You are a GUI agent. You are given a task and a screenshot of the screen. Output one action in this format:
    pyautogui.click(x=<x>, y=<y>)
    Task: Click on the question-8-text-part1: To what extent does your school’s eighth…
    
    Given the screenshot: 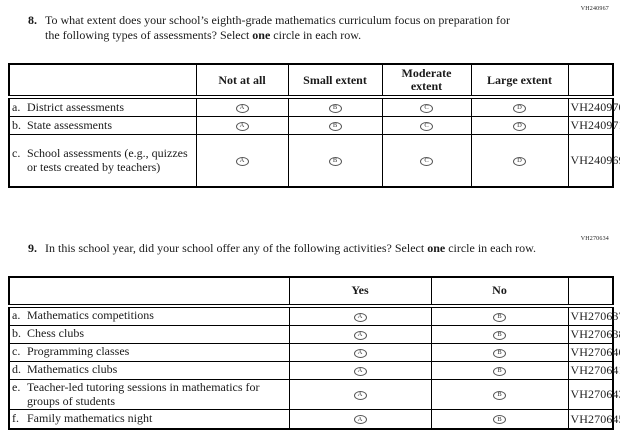 What is the action you would take?
    pyautogui.click(x=278, y=27)
    